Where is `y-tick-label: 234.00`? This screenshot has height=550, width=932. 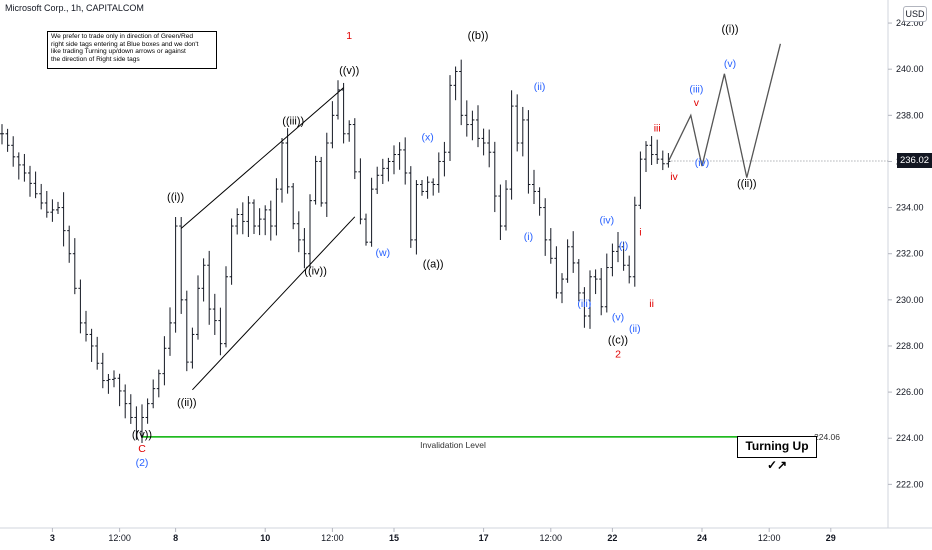 y-tick-label: 234.00 is located at coordinates (910, 208).